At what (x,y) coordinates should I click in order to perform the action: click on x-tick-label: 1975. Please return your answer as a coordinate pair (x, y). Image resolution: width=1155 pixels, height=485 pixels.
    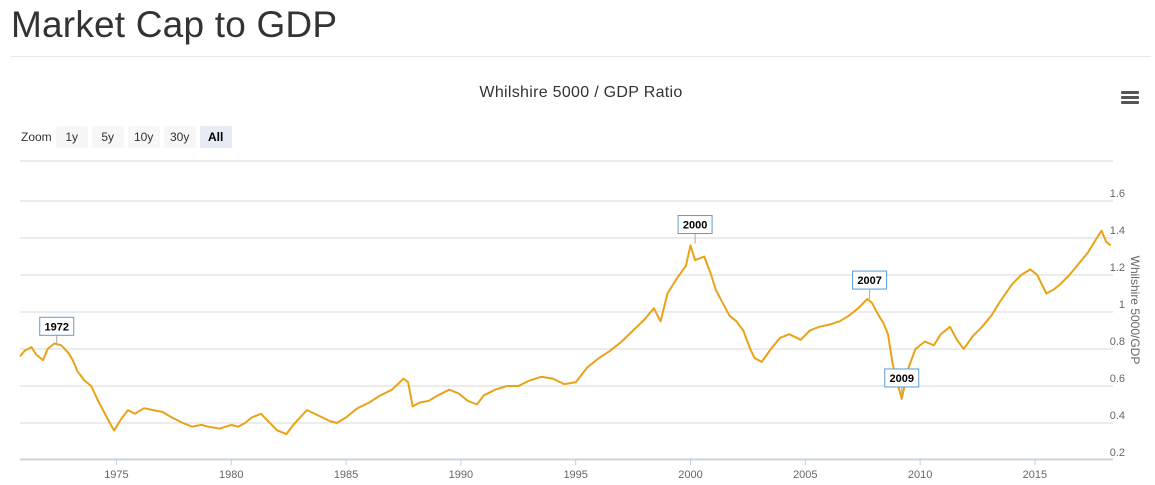
    Looking at the image, I should click on (116, 475).